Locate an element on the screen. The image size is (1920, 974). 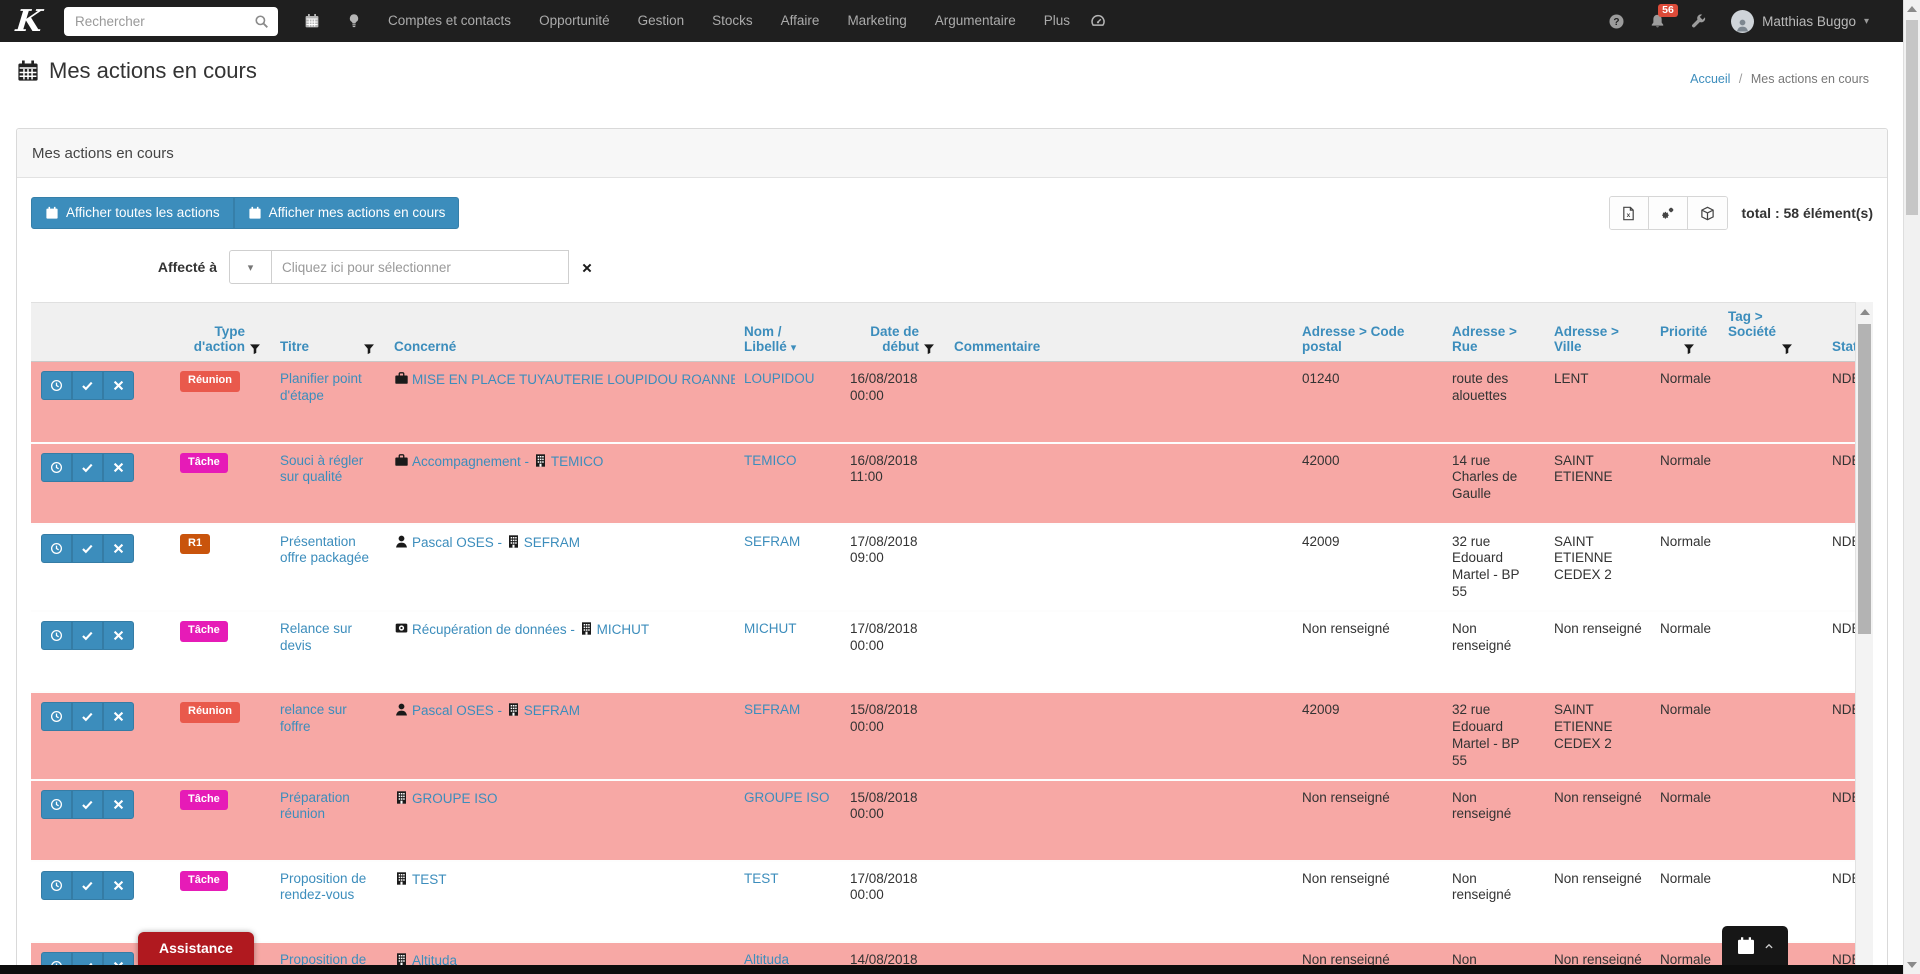
col-priorite: Priorité is located at coordinates (1685, 332).